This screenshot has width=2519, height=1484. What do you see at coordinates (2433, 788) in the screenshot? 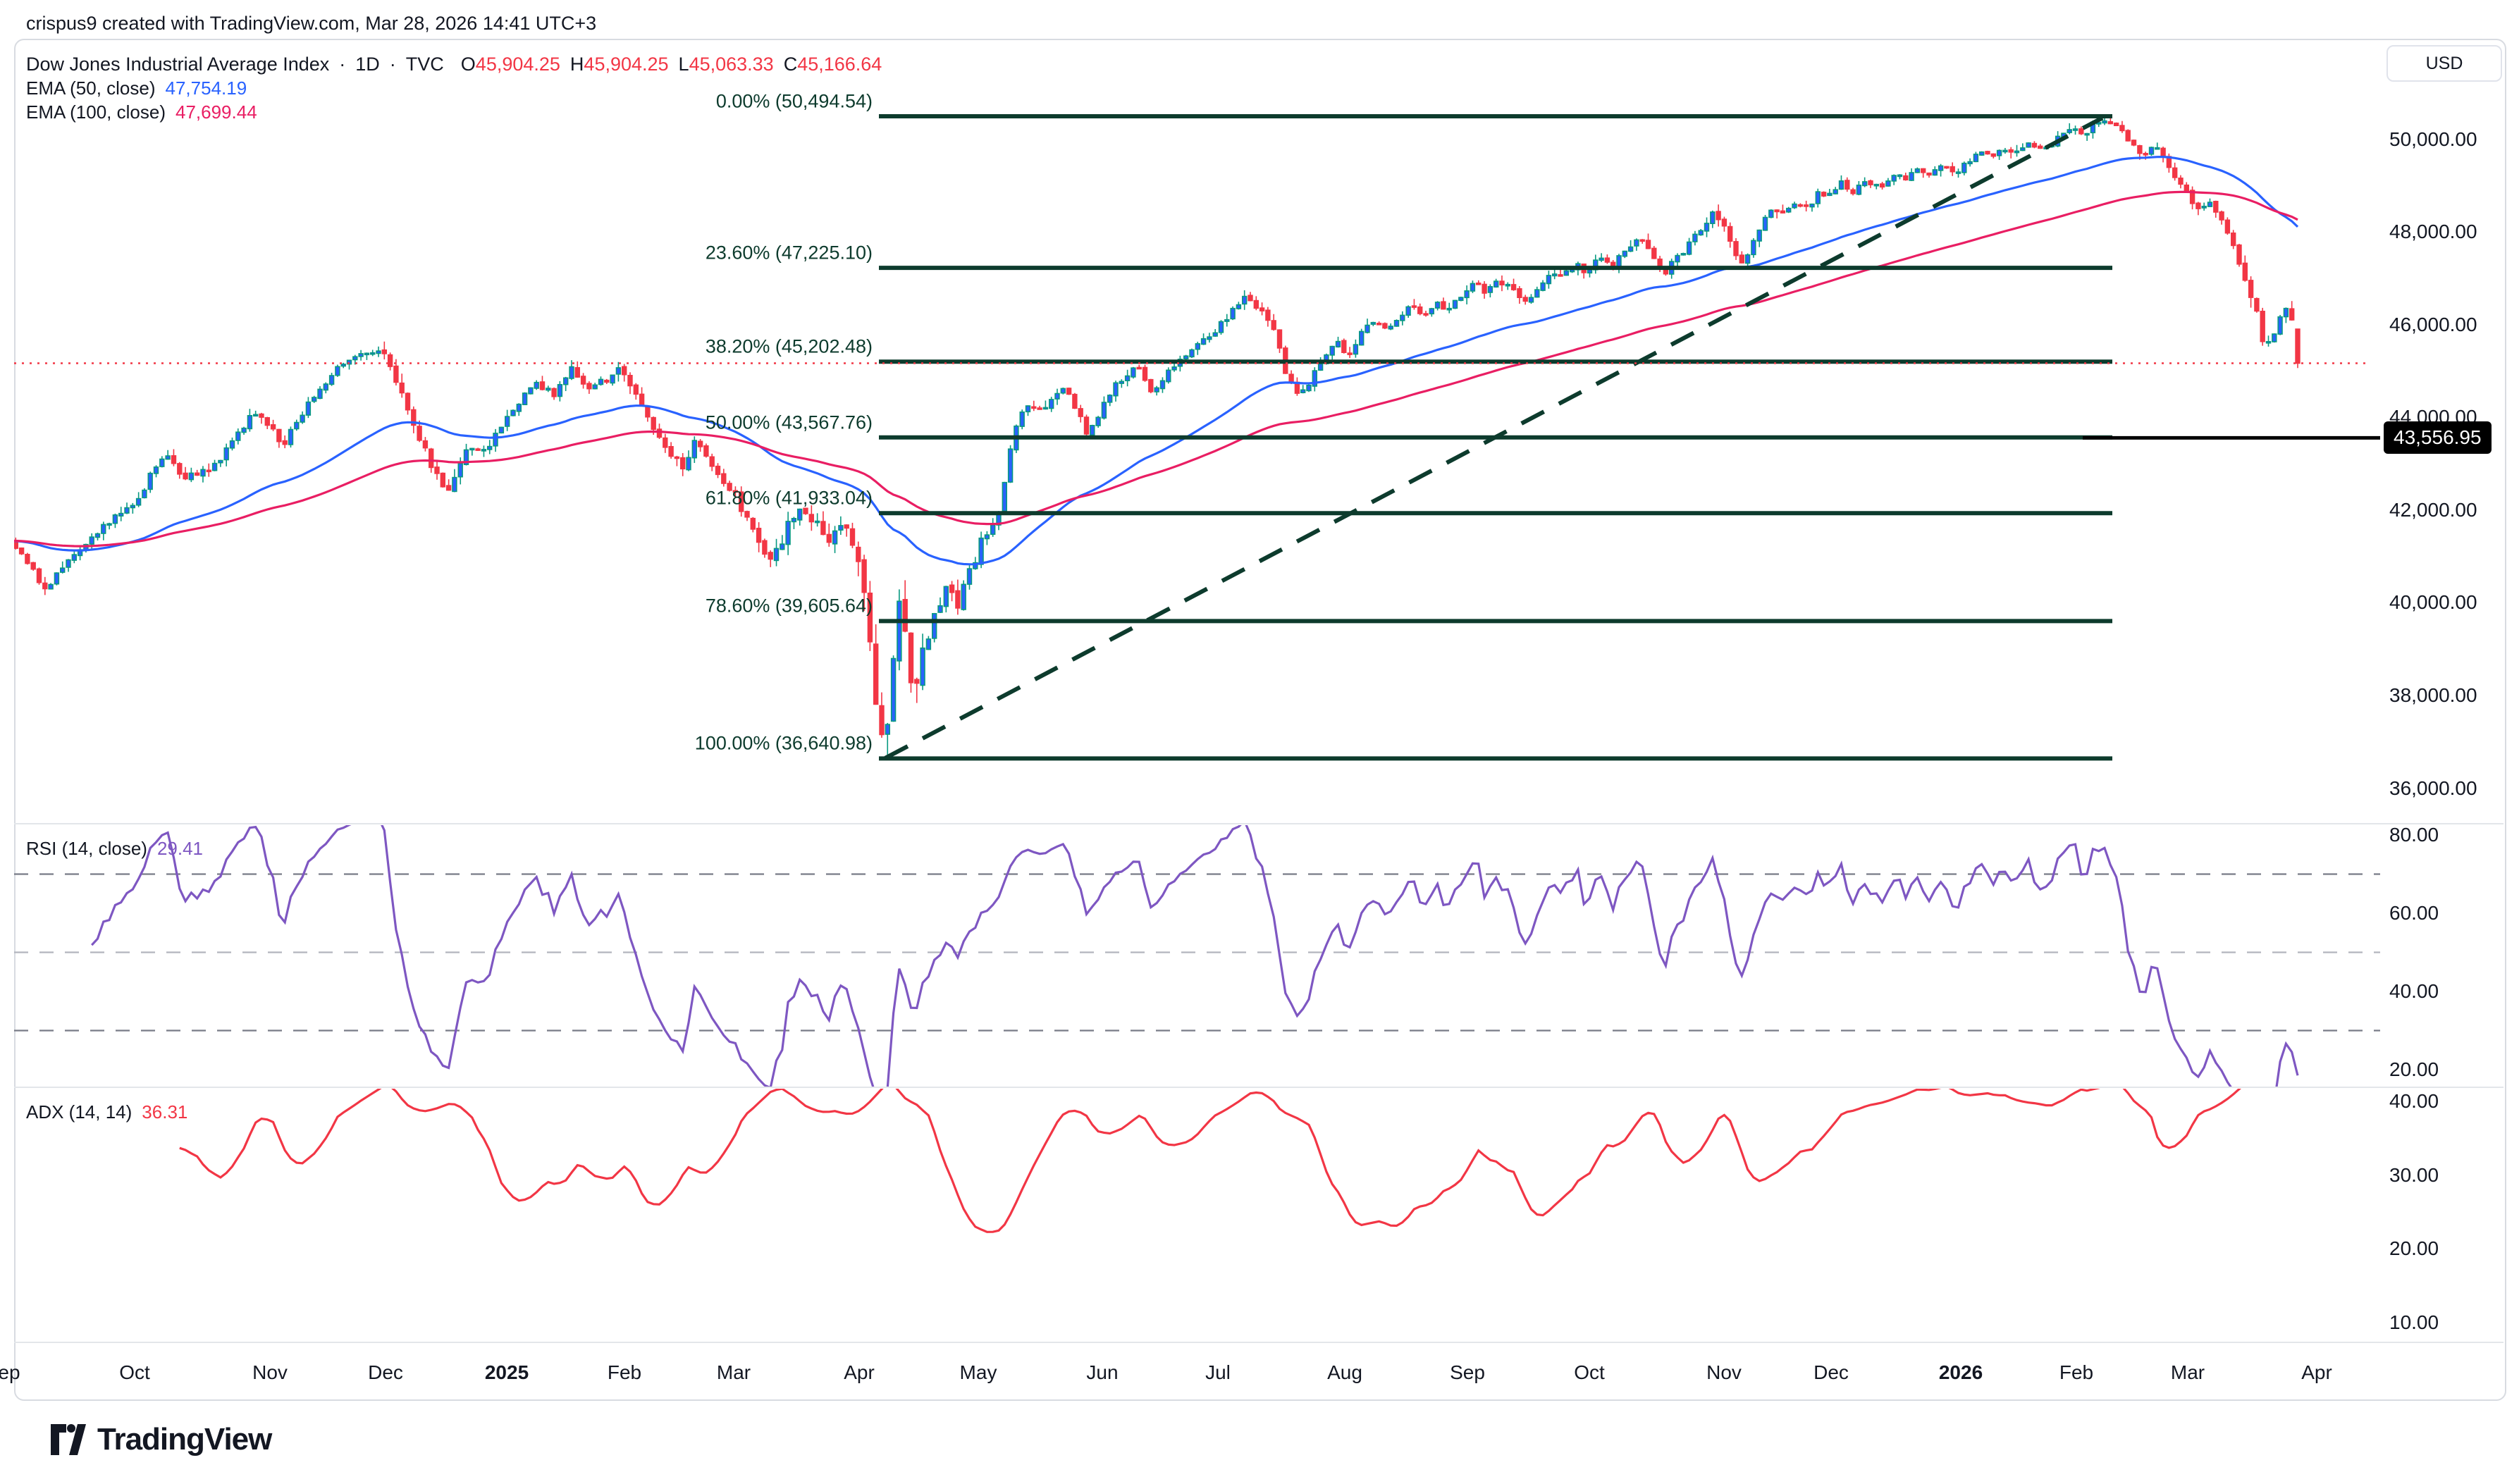
I see `price-axis-tick: 36,000.00` at bounding box center [2433, 788].